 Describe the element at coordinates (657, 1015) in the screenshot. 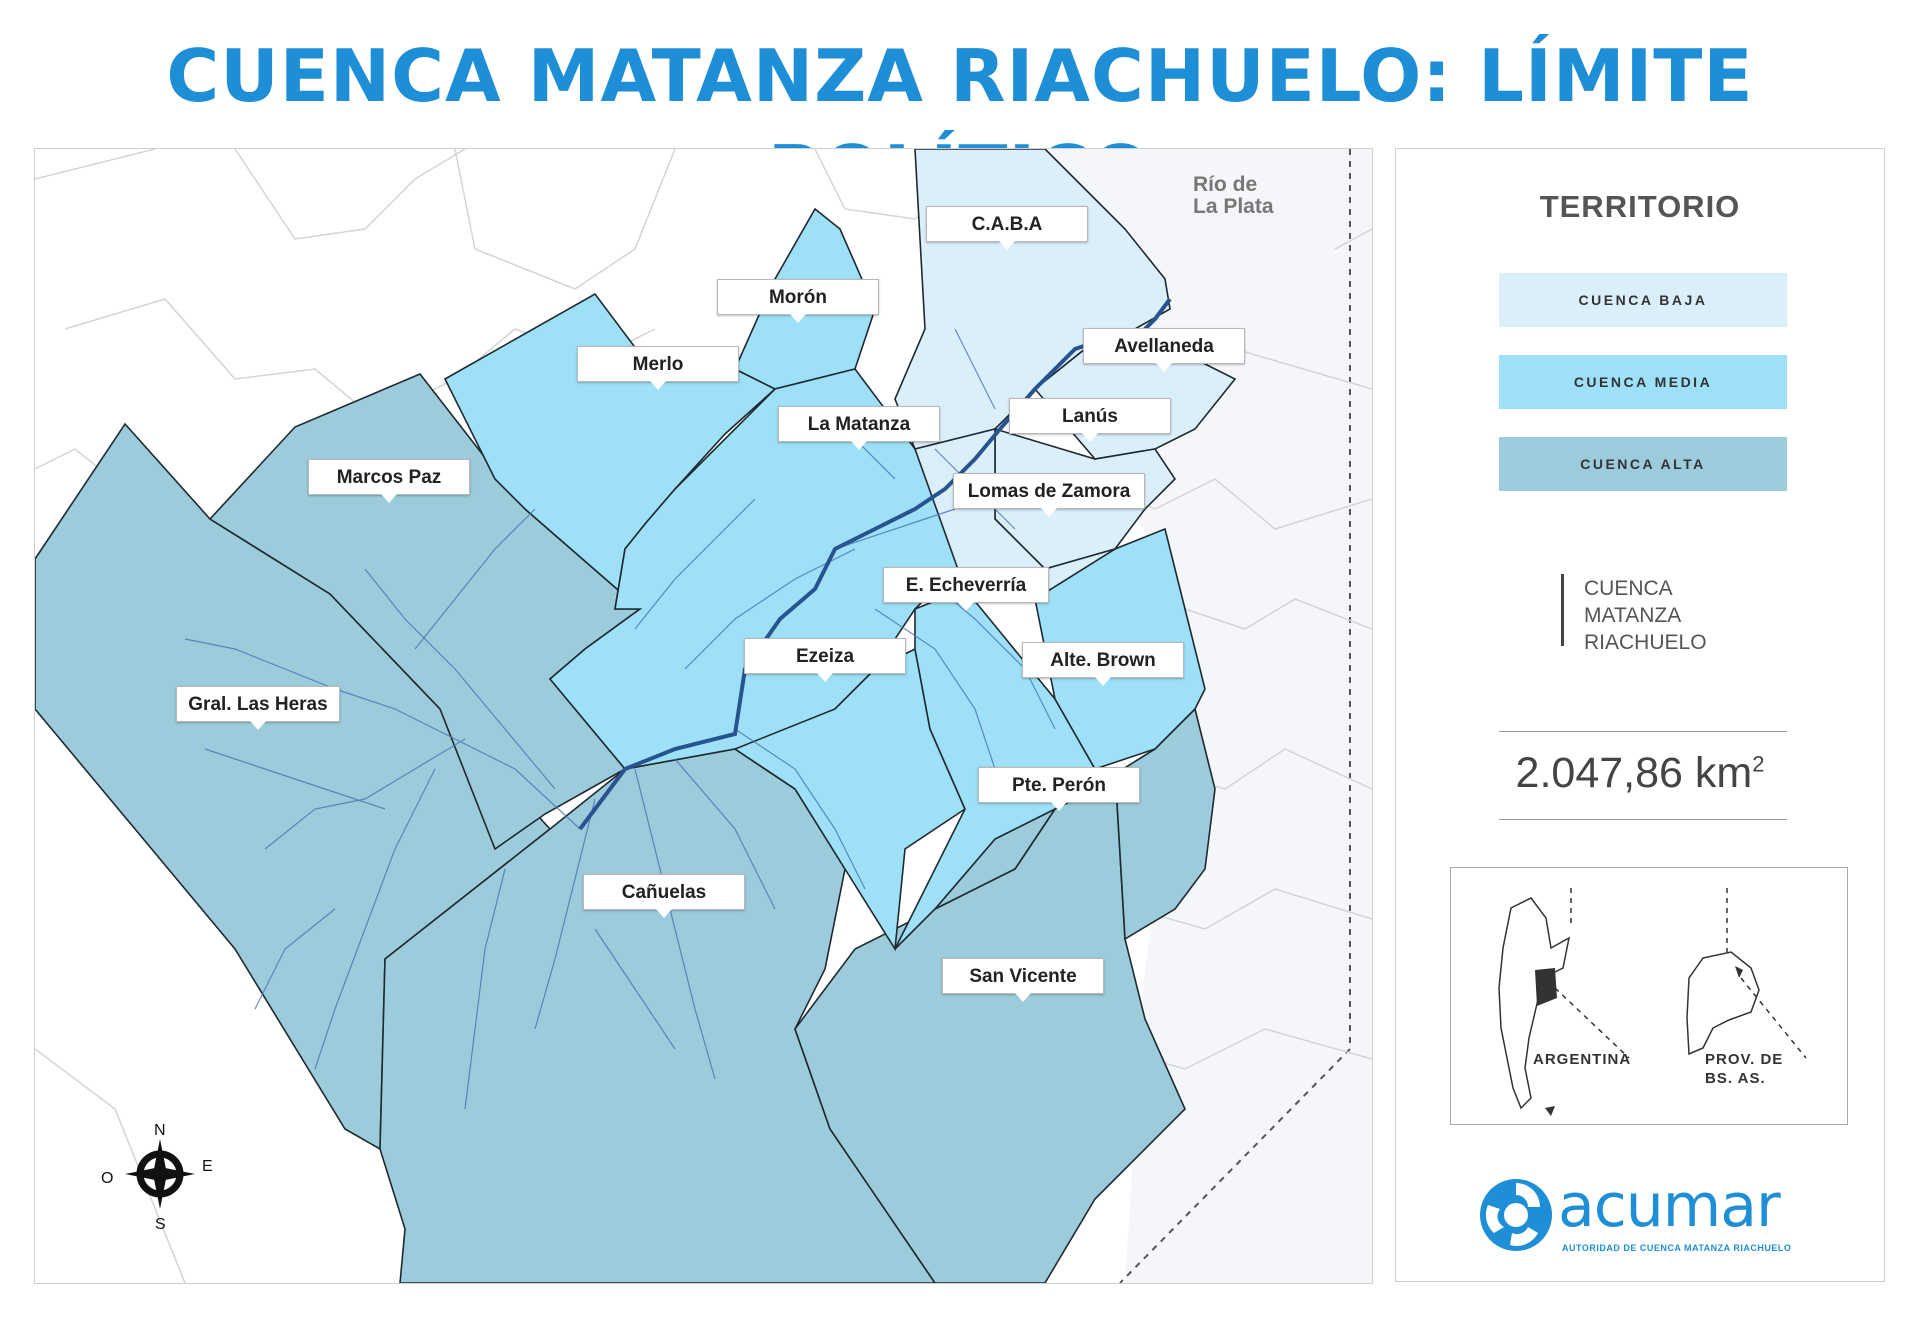

I see `area-canuelas` at that location.